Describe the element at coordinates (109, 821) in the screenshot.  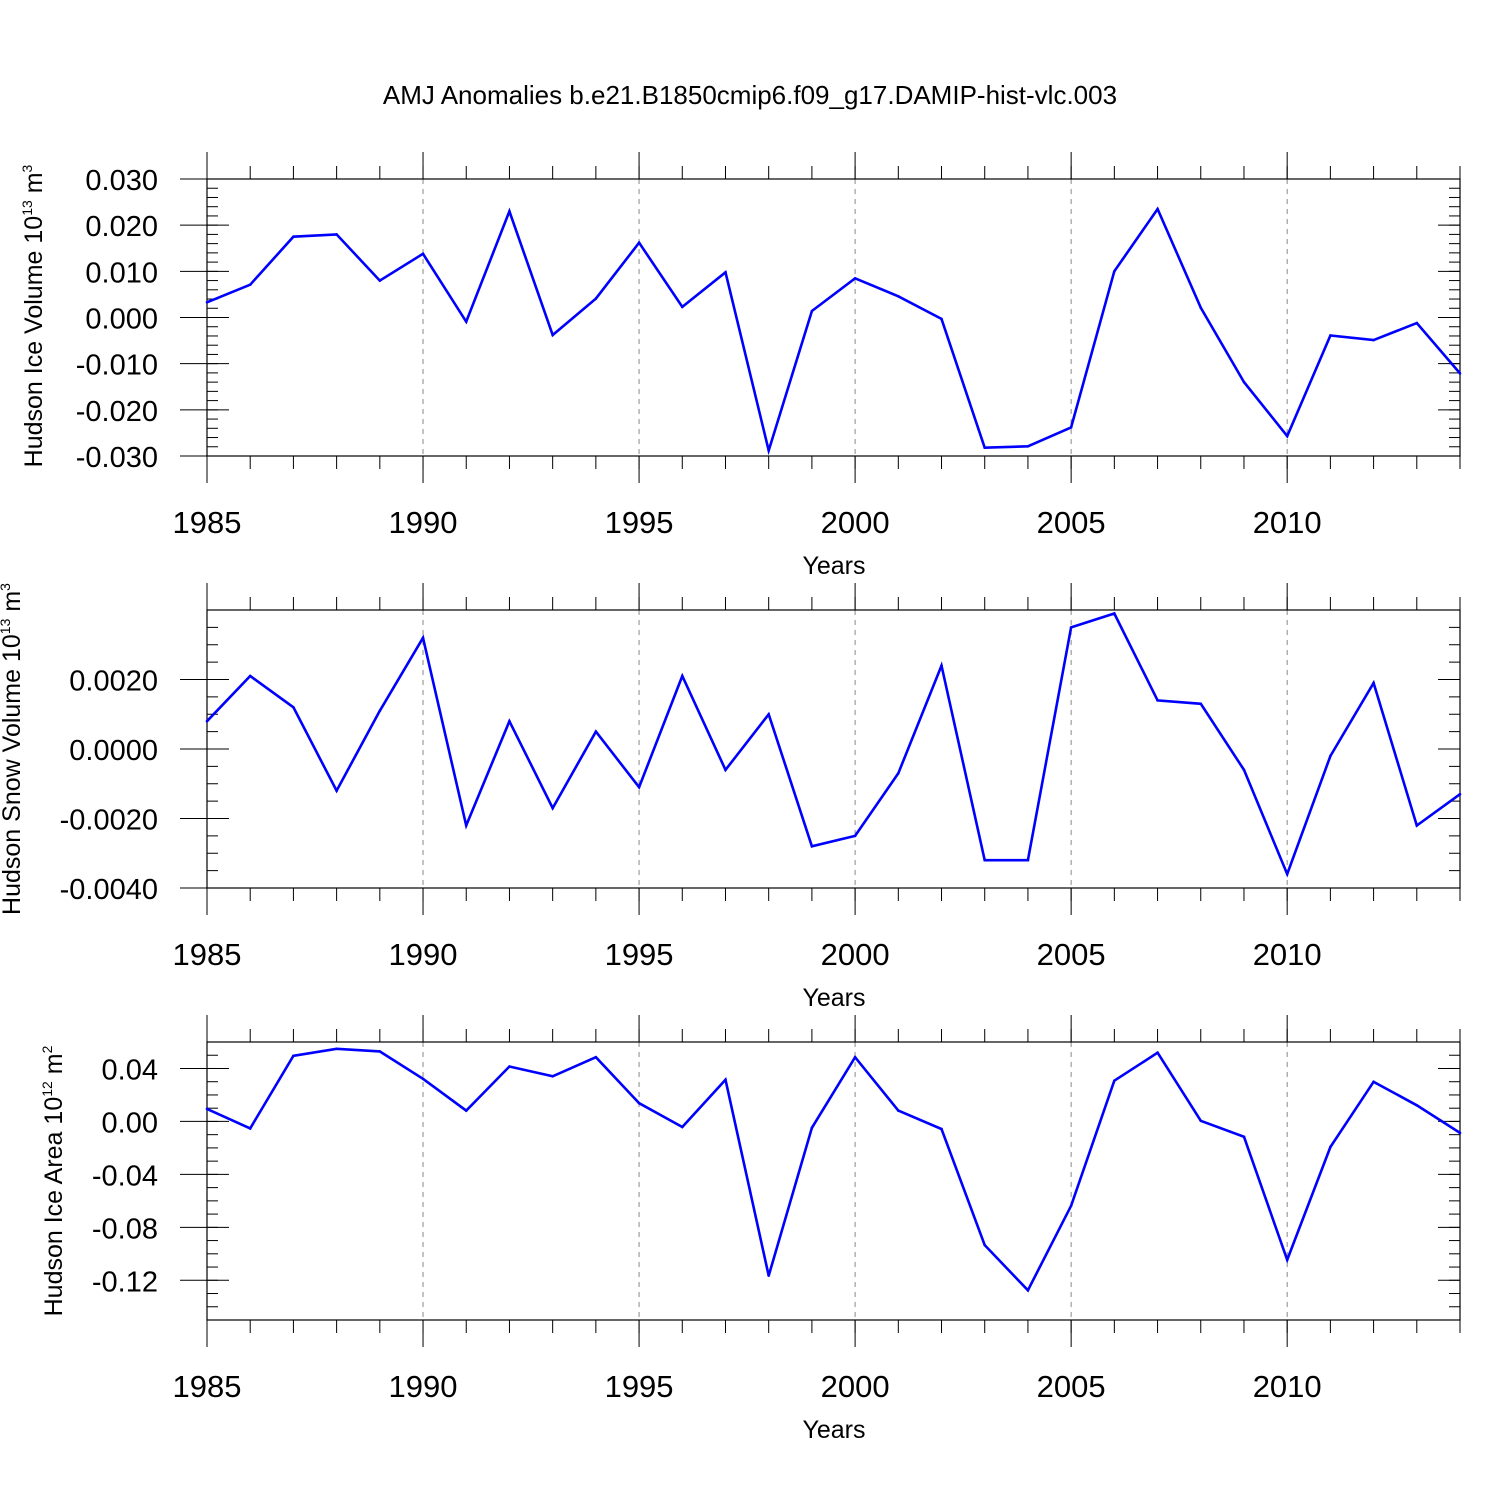
I see `y-tick-label: -0.0020` at that location.